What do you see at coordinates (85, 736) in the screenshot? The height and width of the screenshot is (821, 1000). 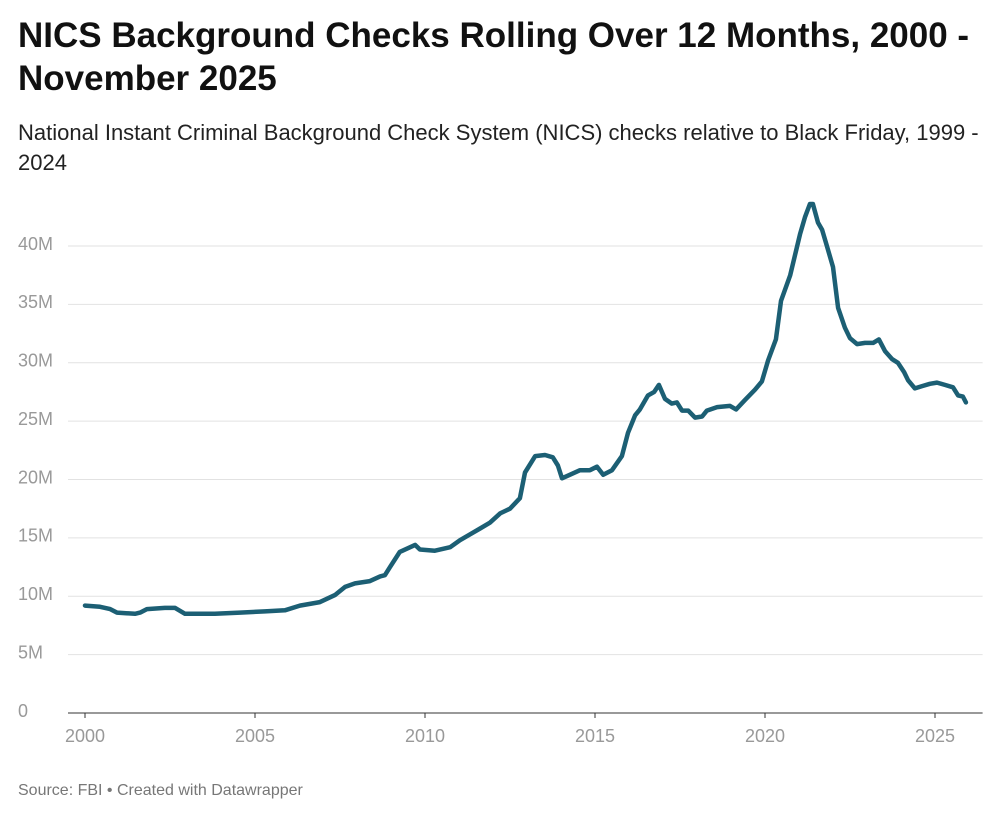 I see `x-tick-label: 2000` at bounding box center [85, 736].